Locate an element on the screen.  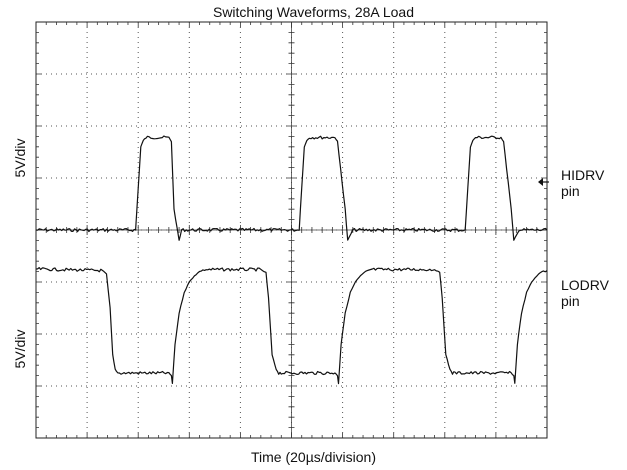
chart-title: Switching Waveforms, 28A Load is located at coordinates (313, 12).